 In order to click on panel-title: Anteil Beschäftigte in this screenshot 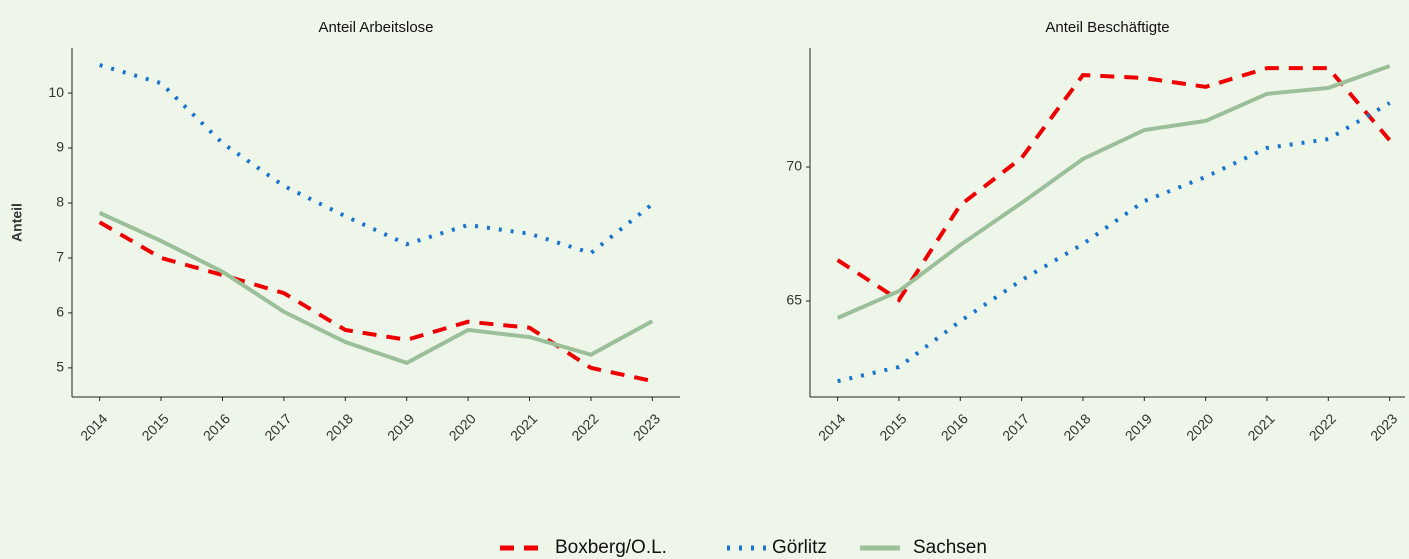, I will do `click(1107, 27)`.